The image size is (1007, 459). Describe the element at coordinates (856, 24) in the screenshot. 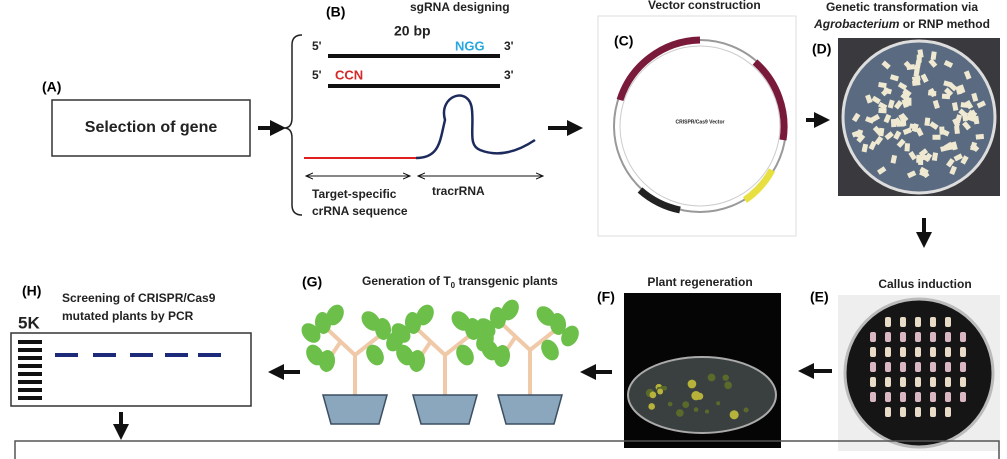

I see `title-italic: Agrobacterium` at that location.